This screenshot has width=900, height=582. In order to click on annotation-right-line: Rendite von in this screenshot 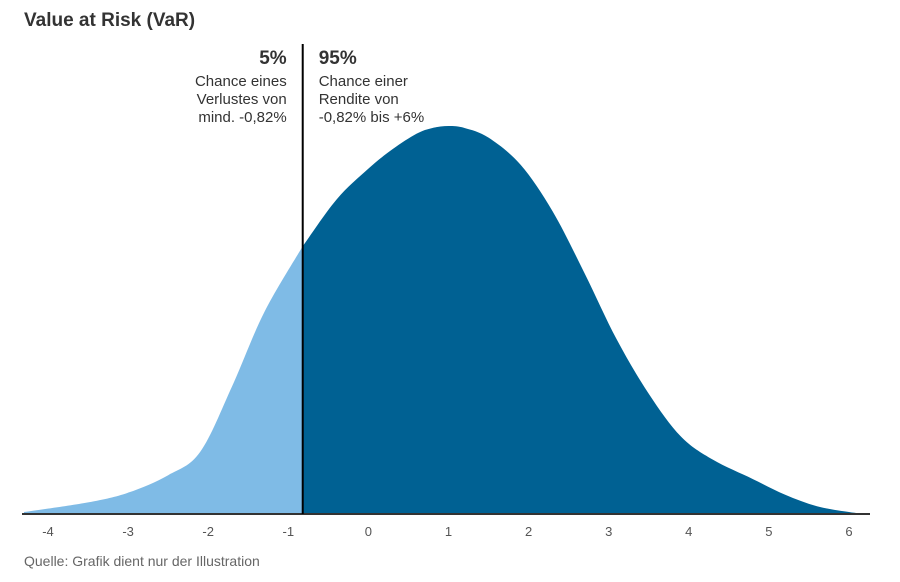, I will do `click(359, 99)`.